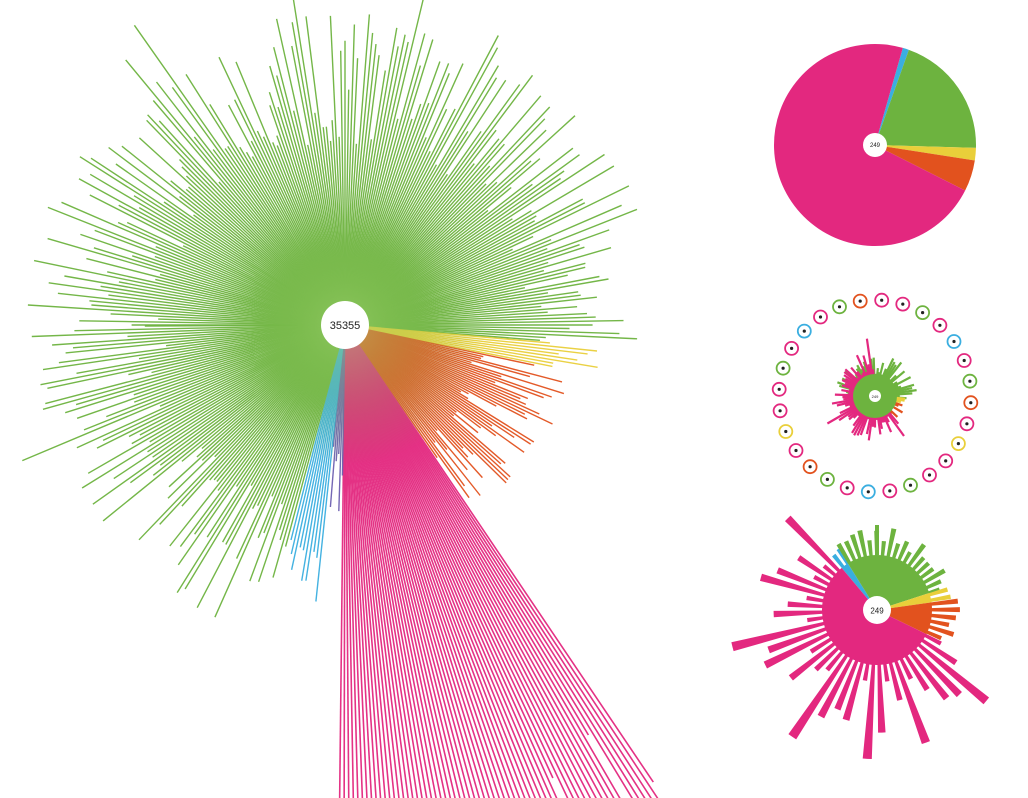  I want to click on pie-radial-center-hub: 249, so click(877, 610).